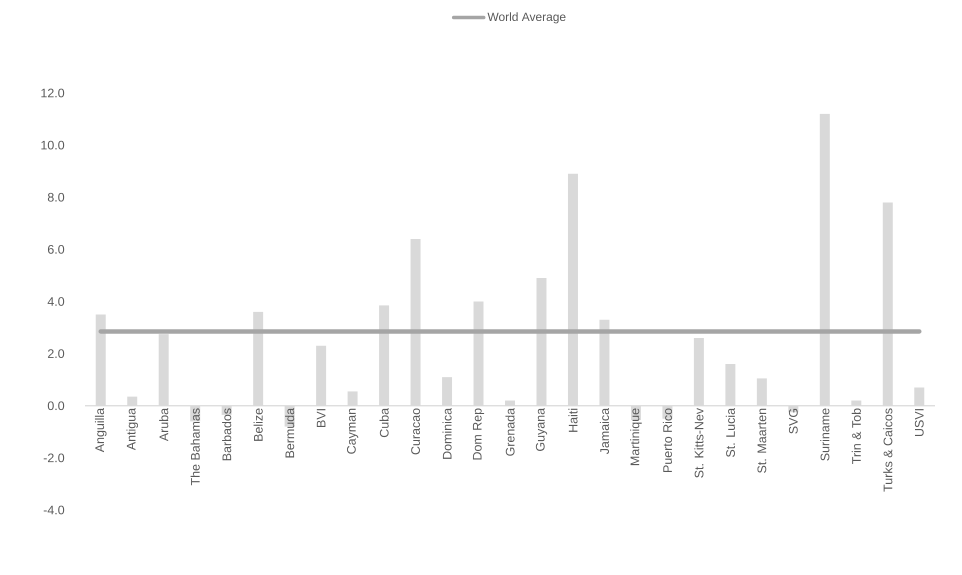 This screenshot has height=575, width=962. What do you see at coordinates (56, 405) in the screenshot?
I see `y-tick-label: 0.0` at bounding box center [56, 405].